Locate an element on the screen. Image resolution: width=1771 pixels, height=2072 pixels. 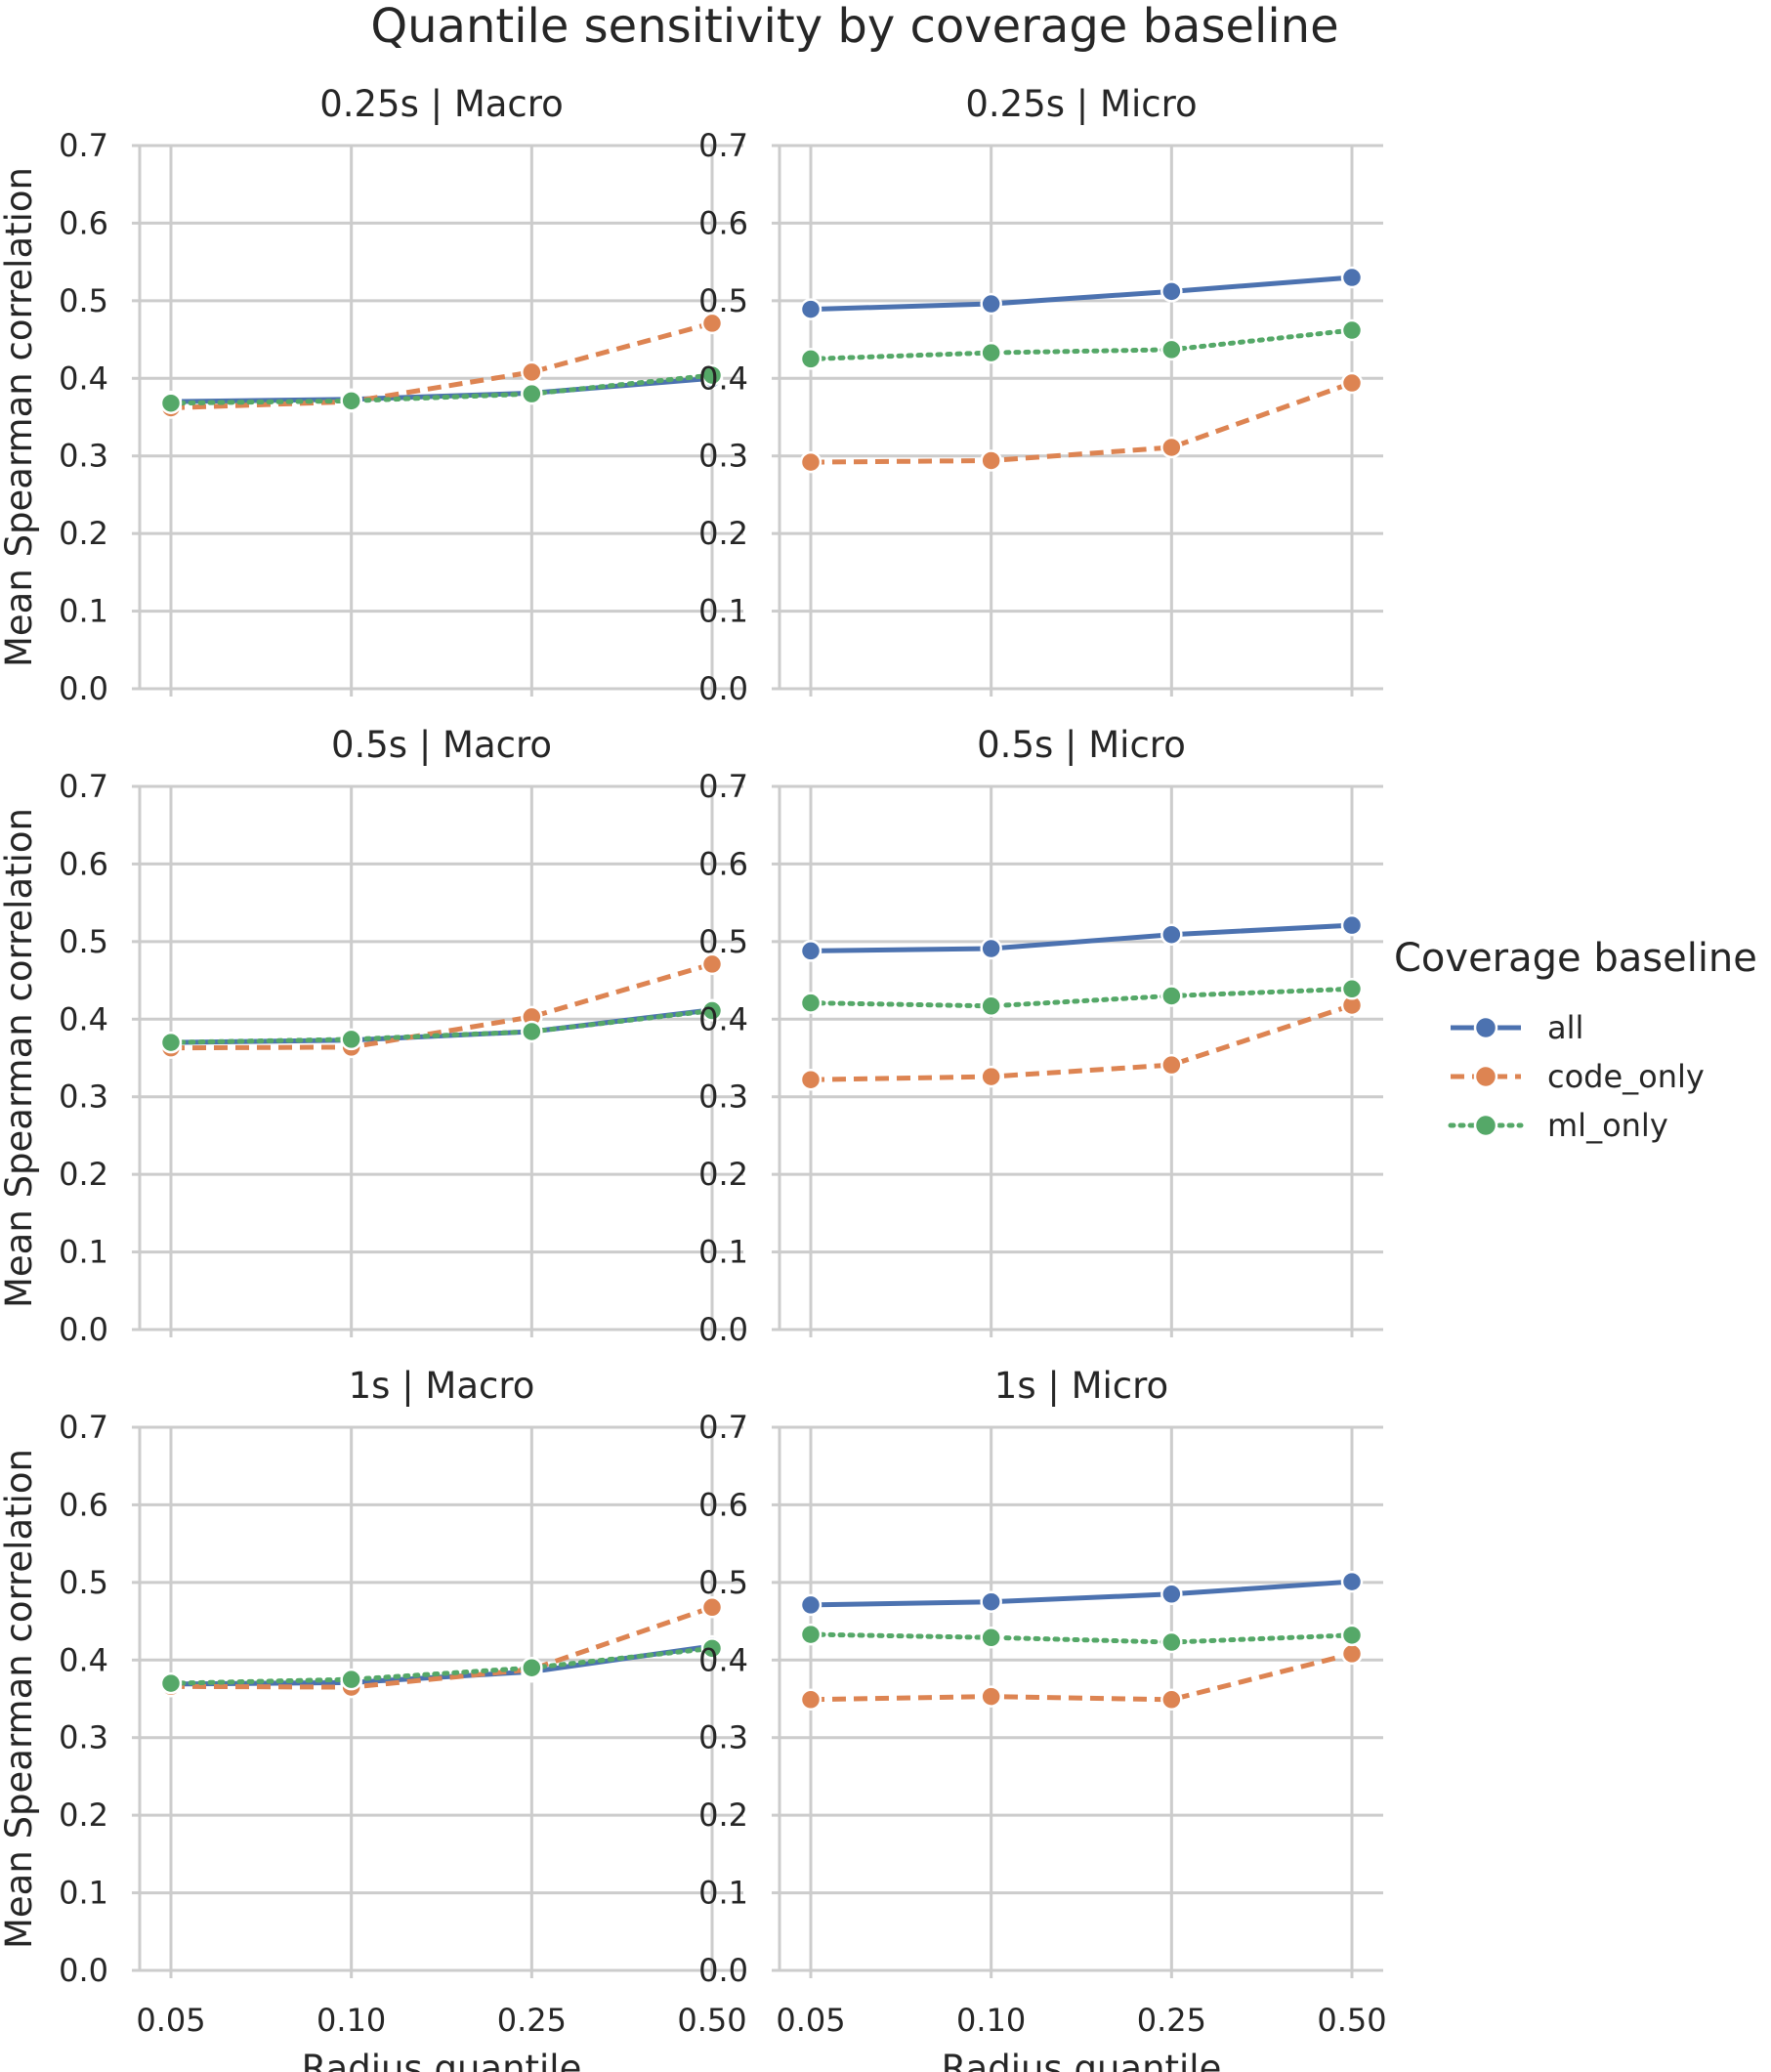
y-axis-label: Mean Spearman correlation is located at coordinates (20, 1699).